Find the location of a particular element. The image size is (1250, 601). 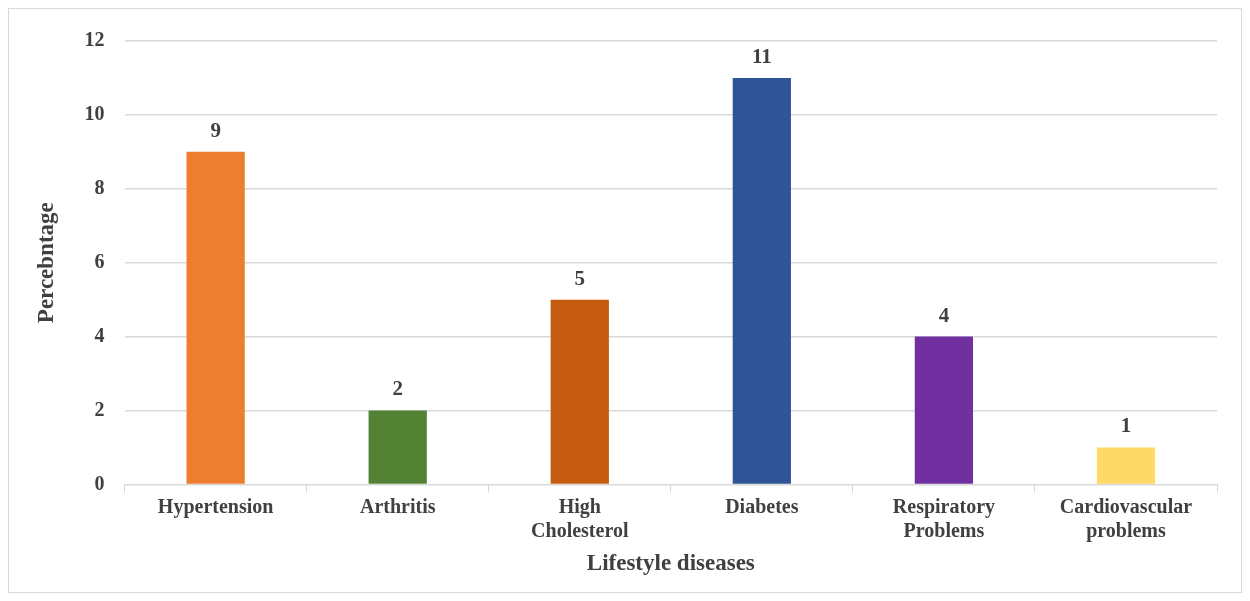

y-tick-label: 0 is located at coordinates (99, 482).